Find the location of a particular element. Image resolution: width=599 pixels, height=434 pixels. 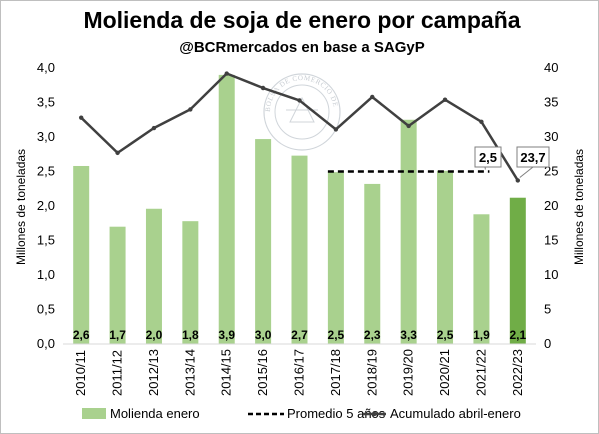

x-tick-label: 2011/12 is located at coordinates (117, 373).